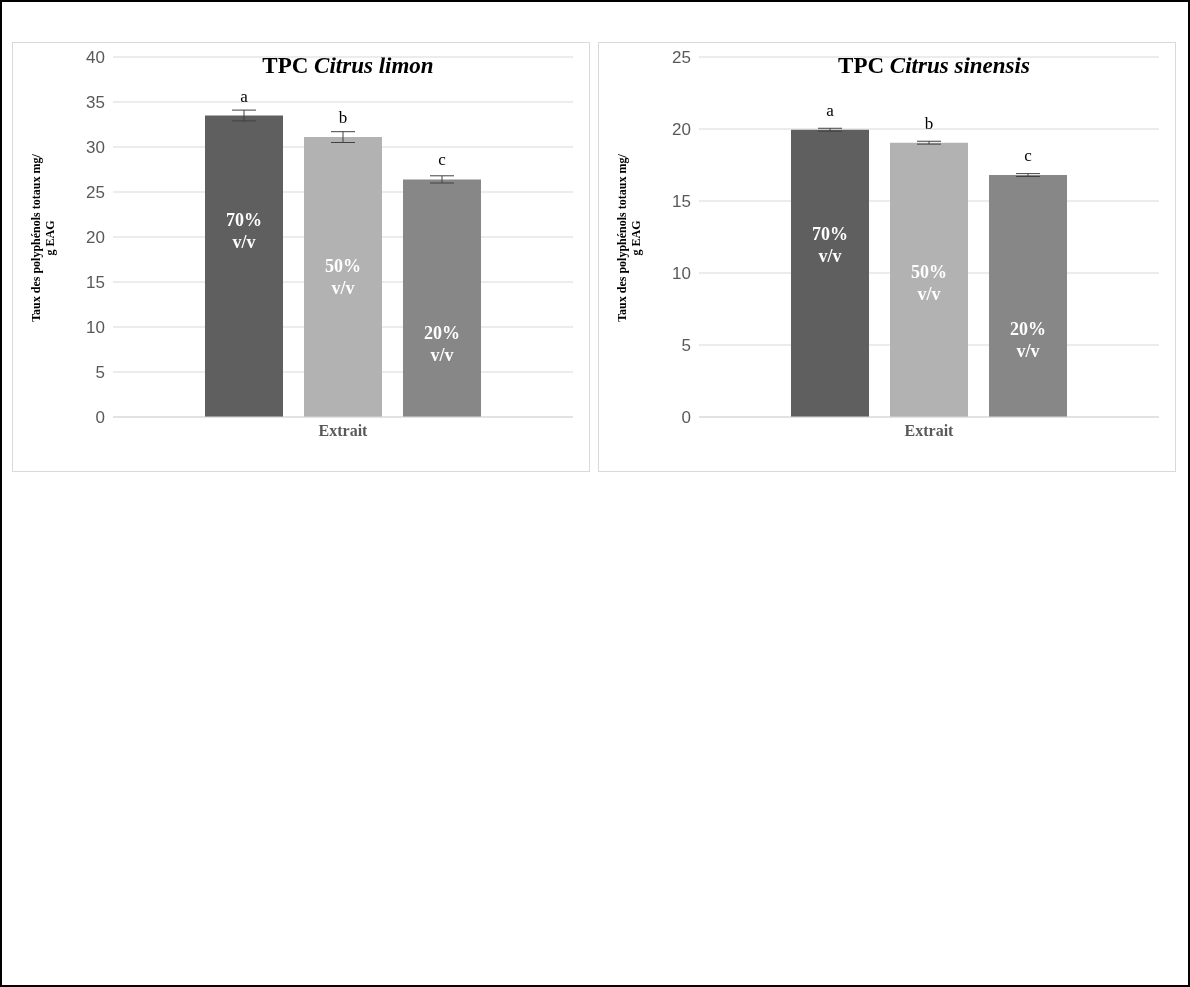 The image size is (1190, 987). I want to click on chart-title: TPC Citrus sinensis, so click(934, 65).